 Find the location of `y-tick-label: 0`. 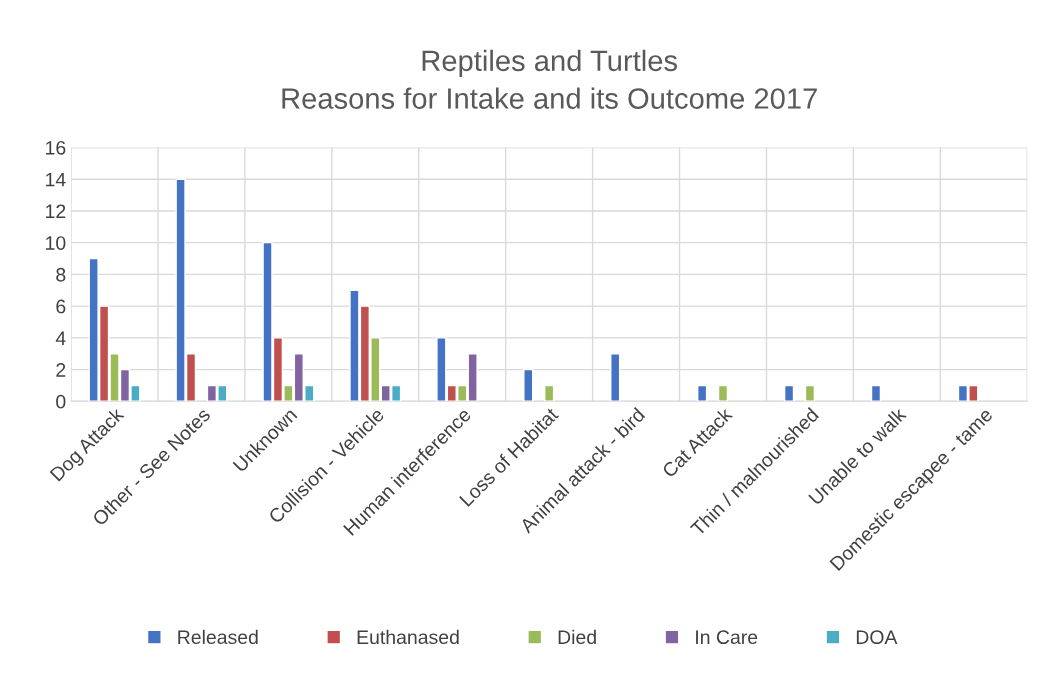

y-tick-label: 0 is located at coordinates (61, 401).